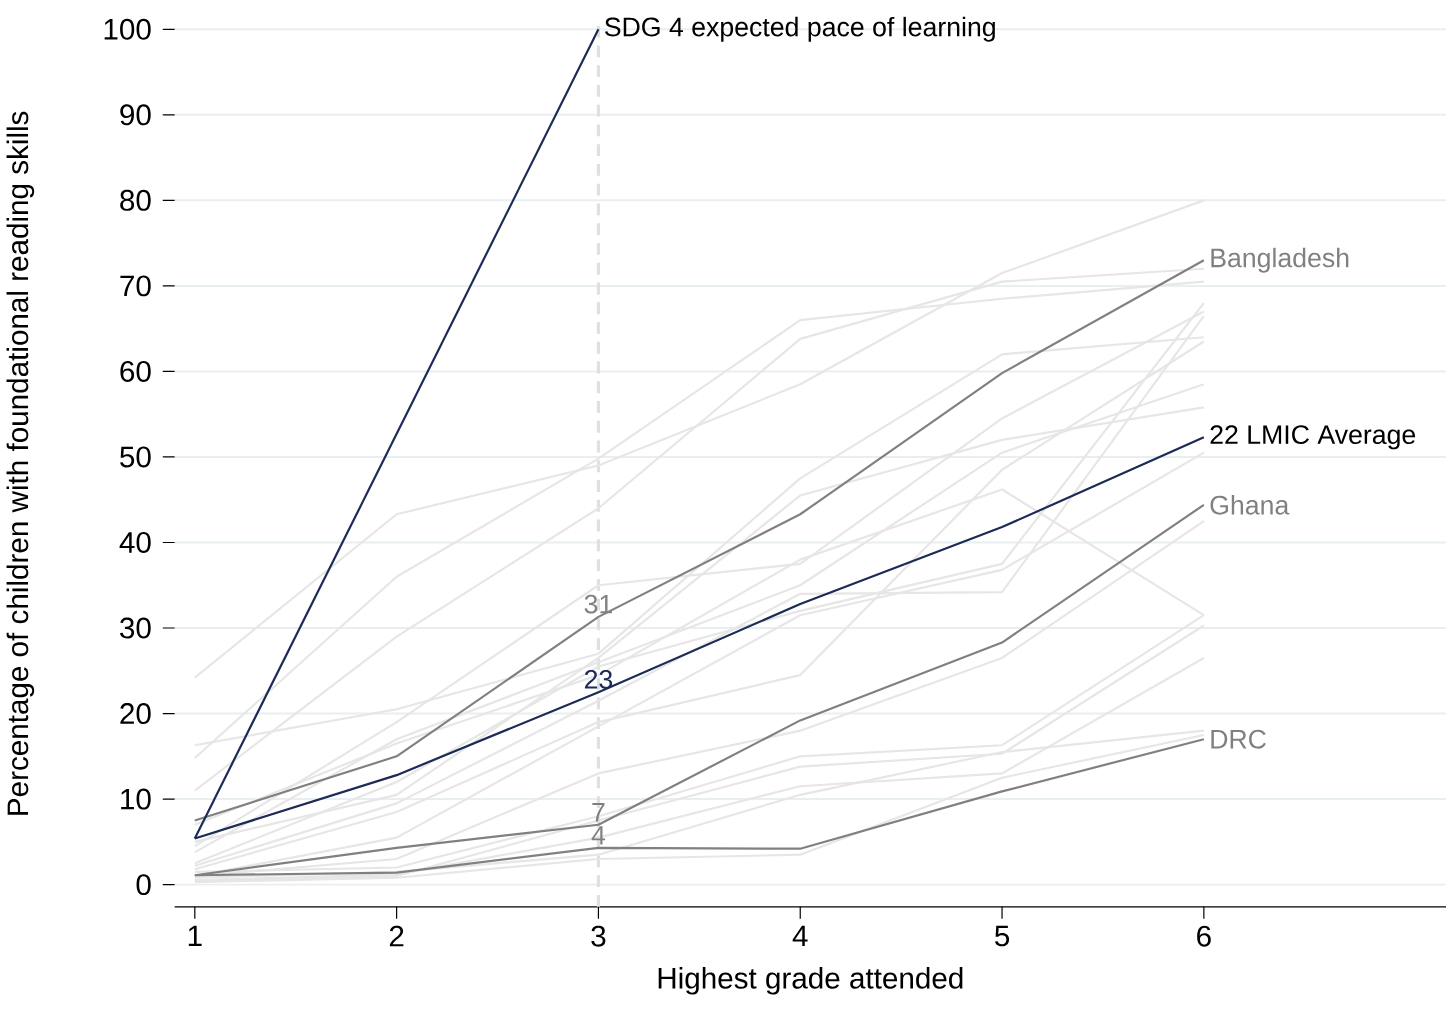  Describe the element at coordinates (598, 835) in the screenshot. I see `data-label: 4` at that location.